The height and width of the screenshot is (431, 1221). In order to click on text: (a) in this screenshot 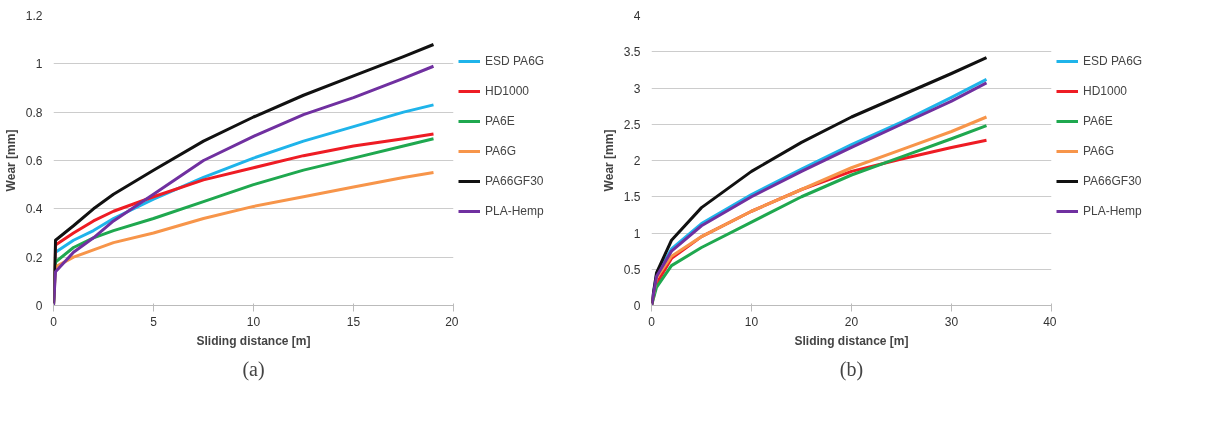, I will do `click(253, 369)`.